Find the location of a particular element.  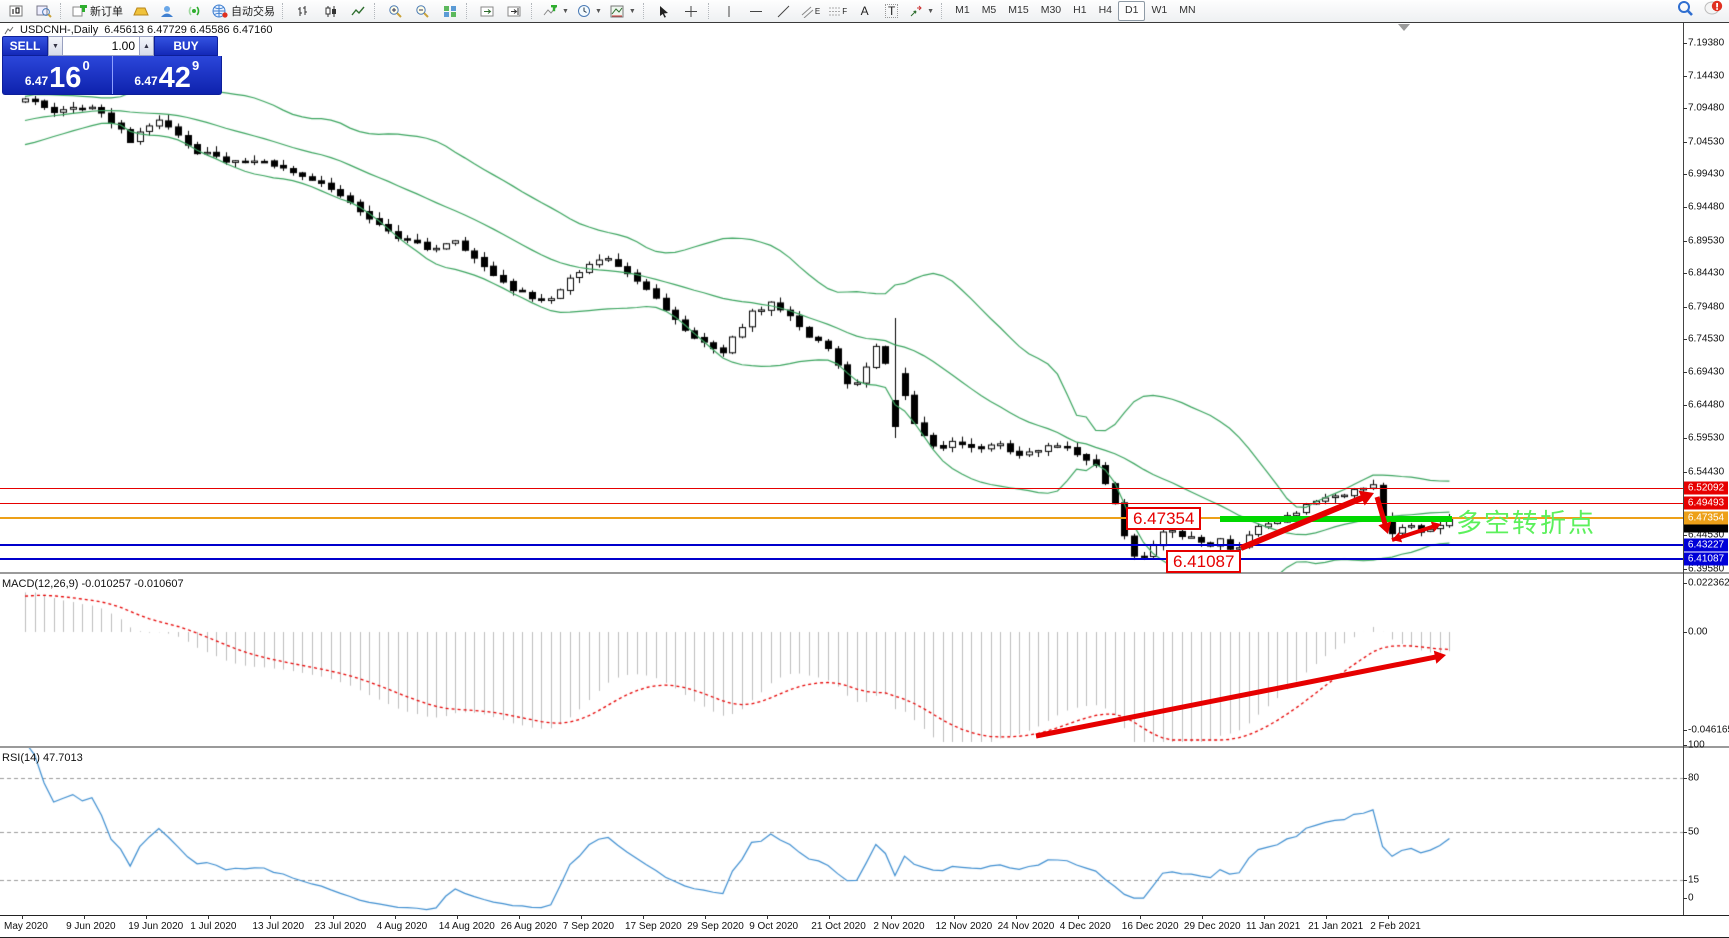

chart-shift-button is located at coordinates (514, 11).